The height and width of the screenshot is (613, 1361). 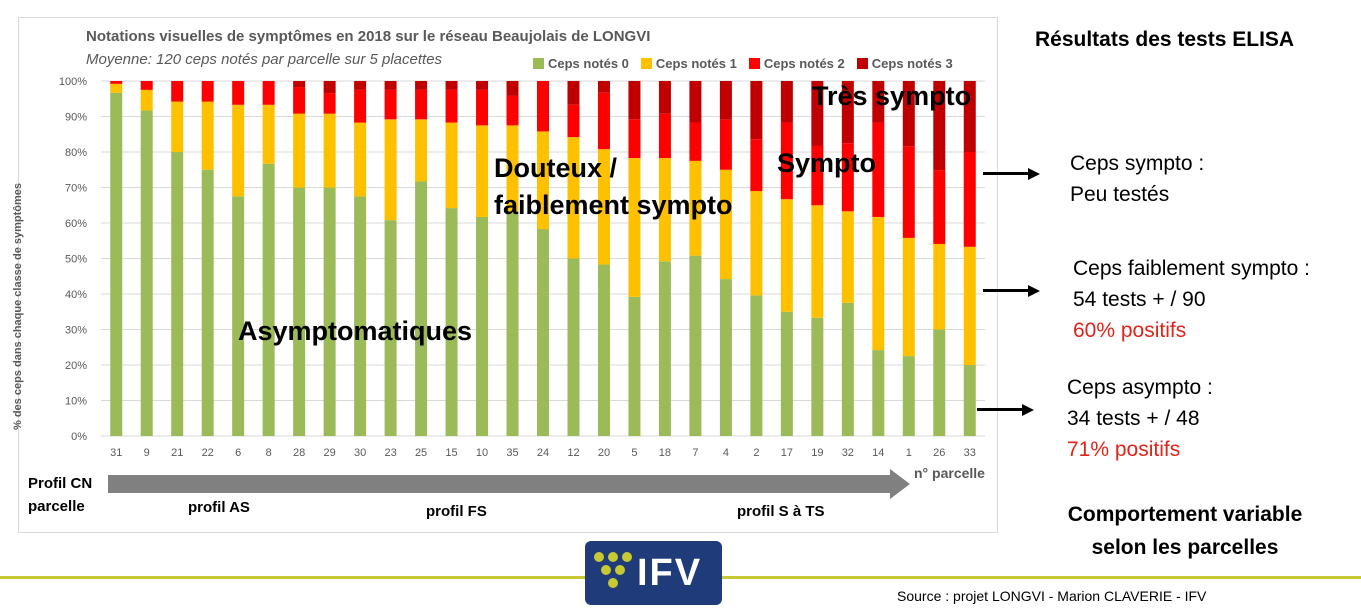 I want to click on x-tick-label: 1, so click(x=909, y=453).